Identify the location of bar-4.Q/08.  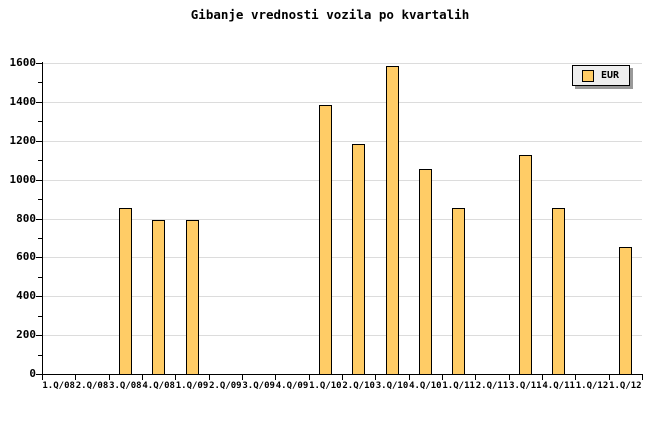
(159, 297).